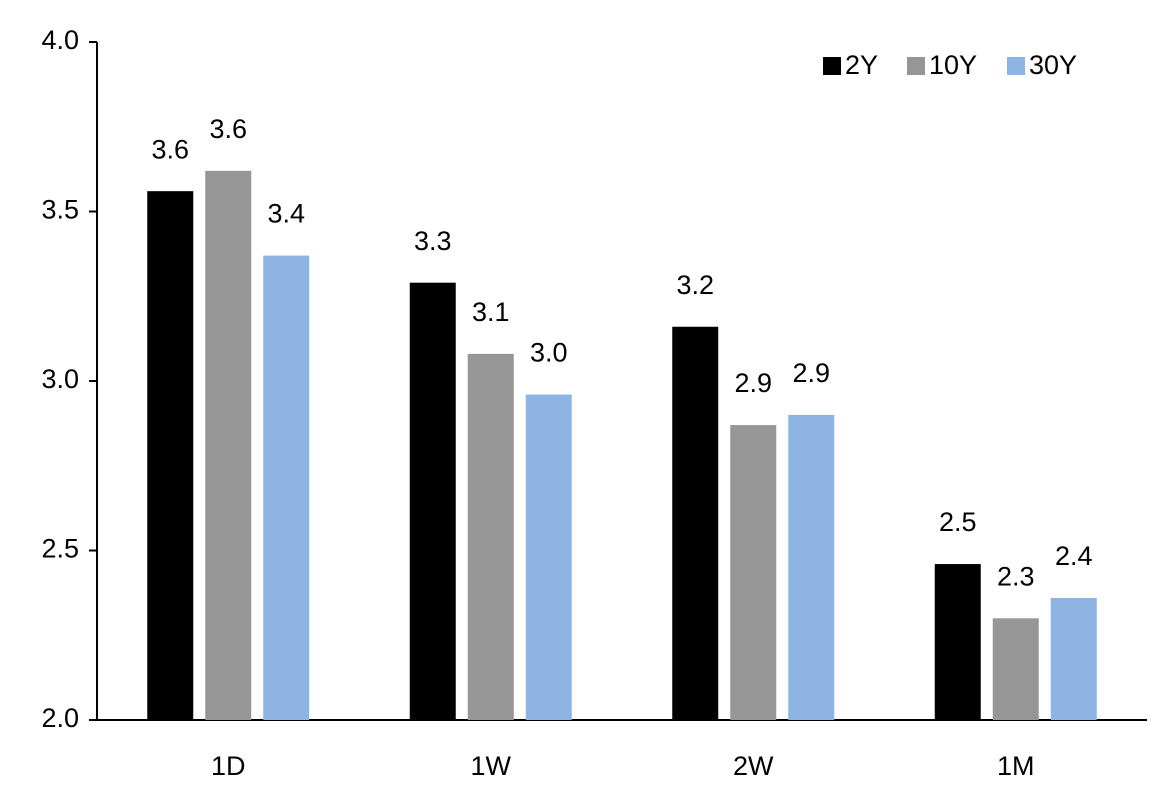  I want to click on x-tick-label: 1D, so click(228, 766).